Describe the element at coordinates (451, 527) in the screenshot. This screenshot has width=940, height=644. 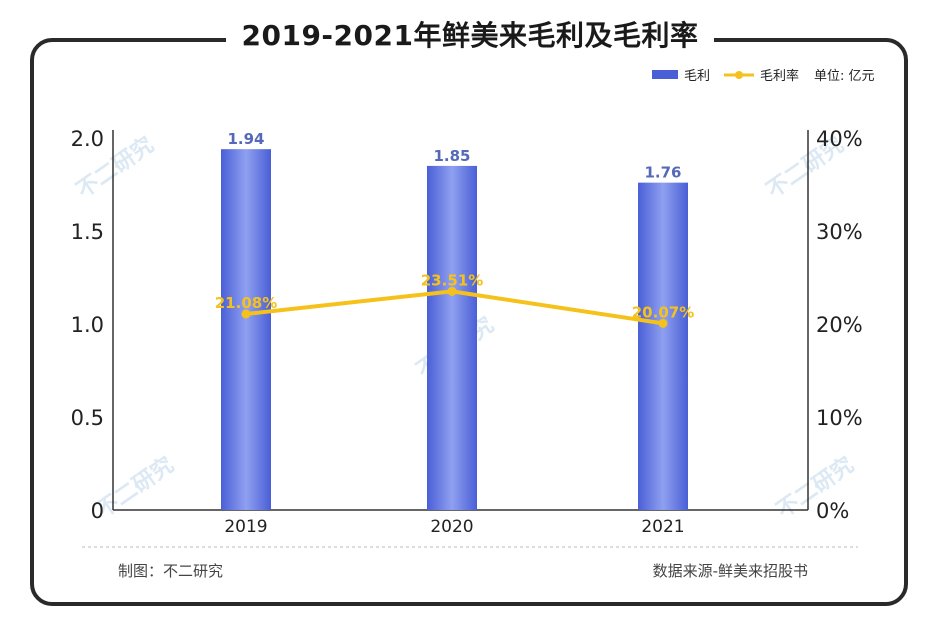
I see `x-tick-label: 2020` at that location.